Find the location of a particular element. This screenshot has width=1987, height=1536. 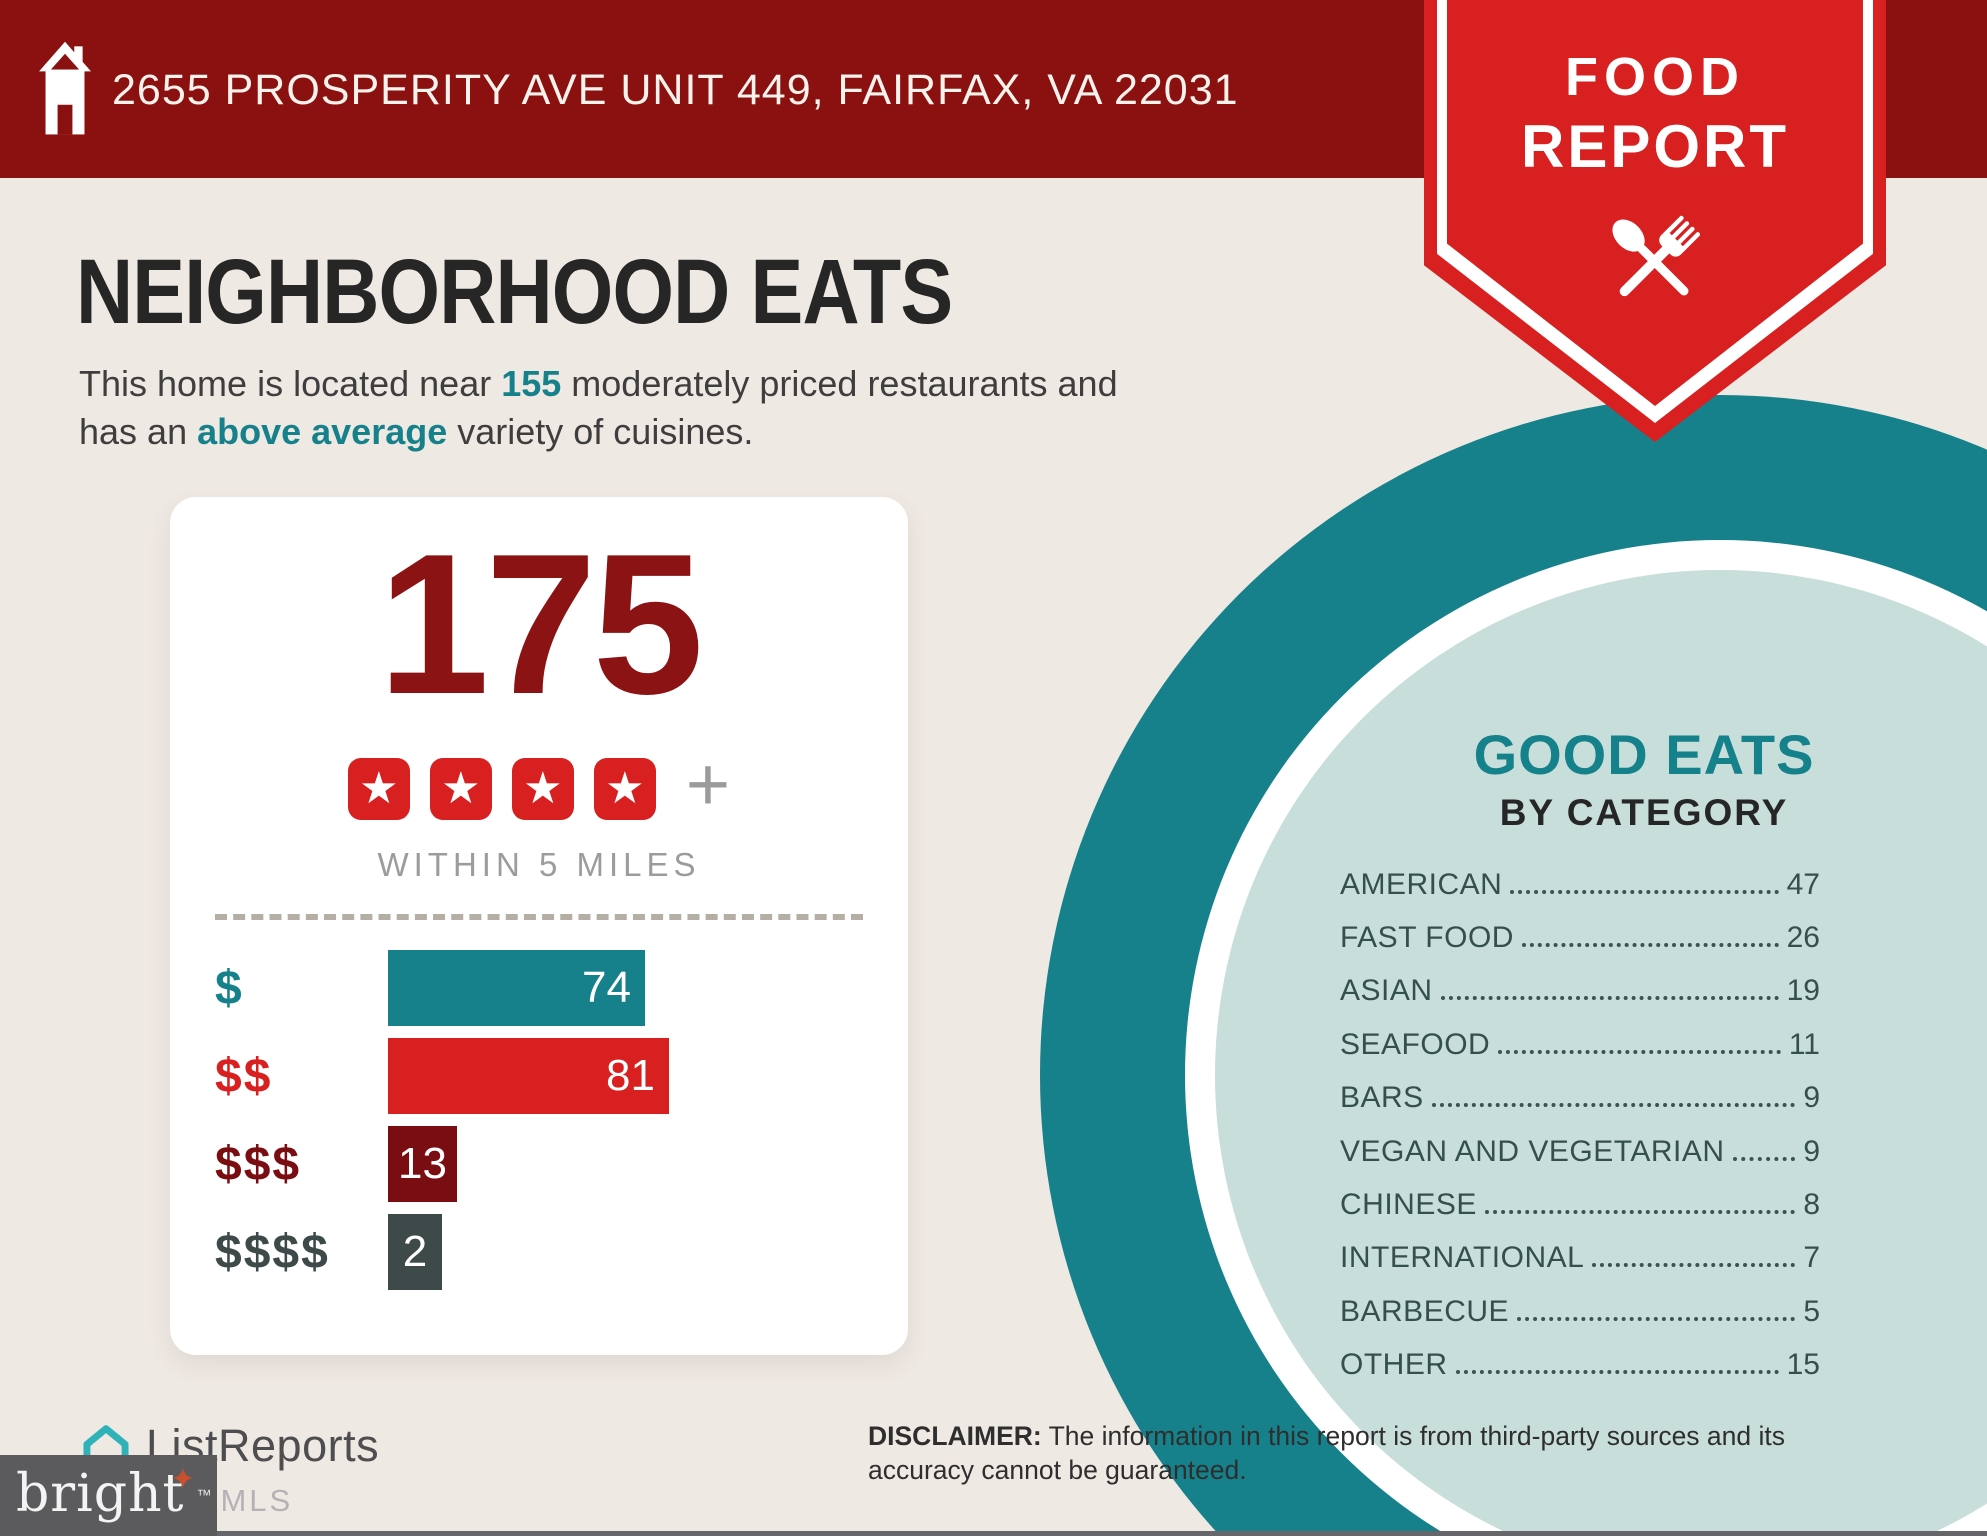

price-bar-row: $$$ 13 is located at coordinates (539, 1164).